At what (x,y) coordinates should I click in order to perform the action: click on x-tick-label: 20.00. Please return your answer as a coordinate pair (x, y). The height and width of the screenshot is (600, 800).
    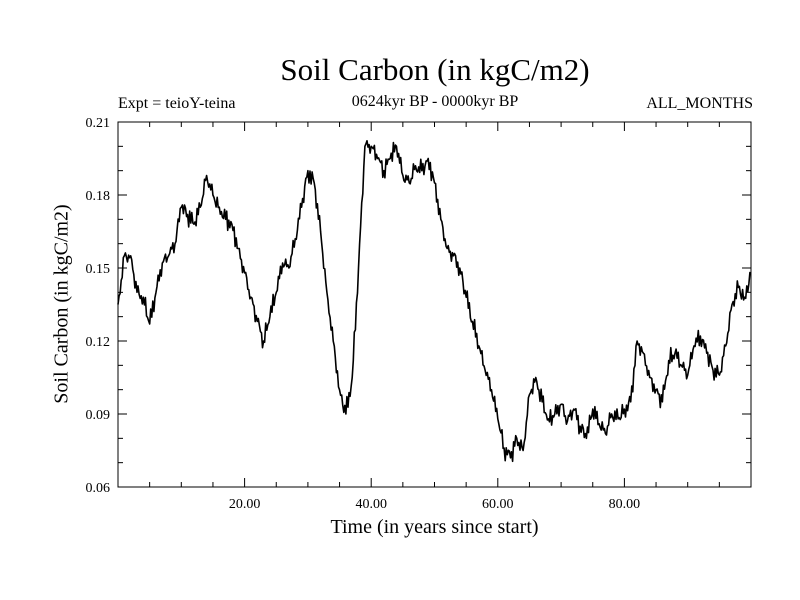
    Looking at the image, I should click on (245, 504).